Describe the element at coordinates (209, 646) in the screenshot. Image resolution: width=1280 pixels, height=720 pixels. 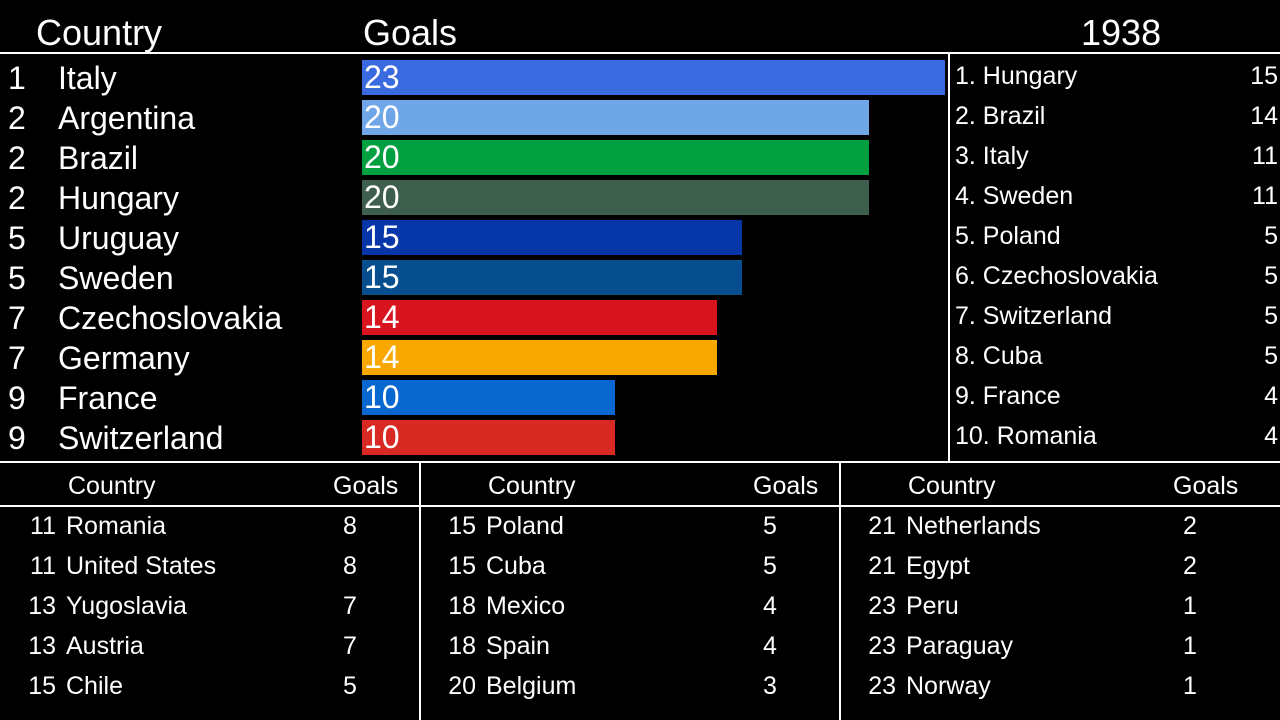
I see `table-row: 13 Austria 7` at that location.